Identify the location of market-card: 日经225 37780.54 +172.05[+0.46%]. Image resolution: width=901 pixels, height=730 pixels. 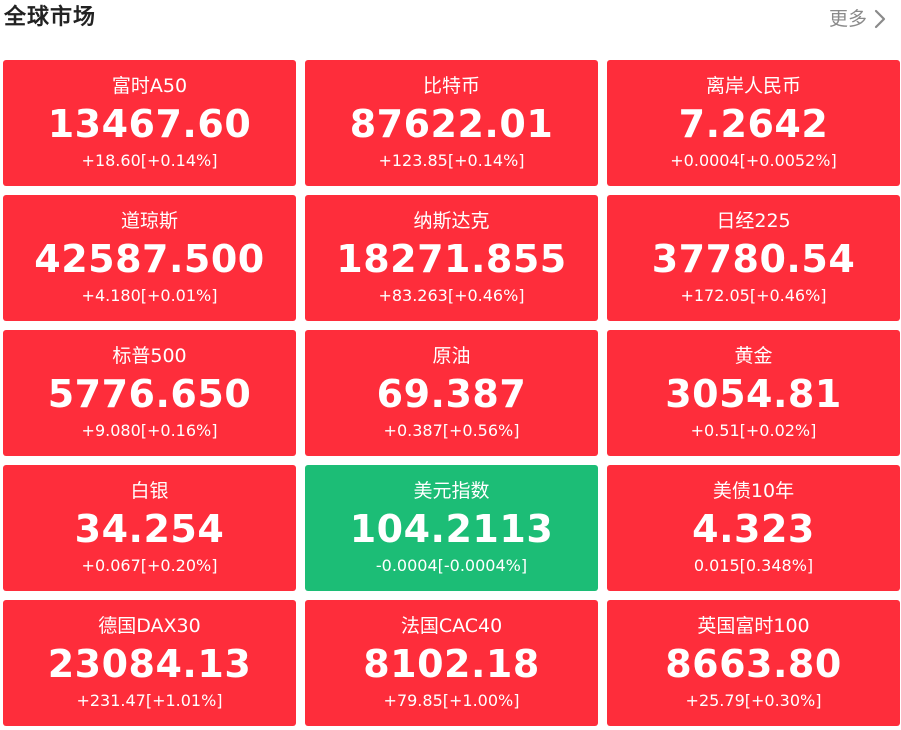
(753, 258).